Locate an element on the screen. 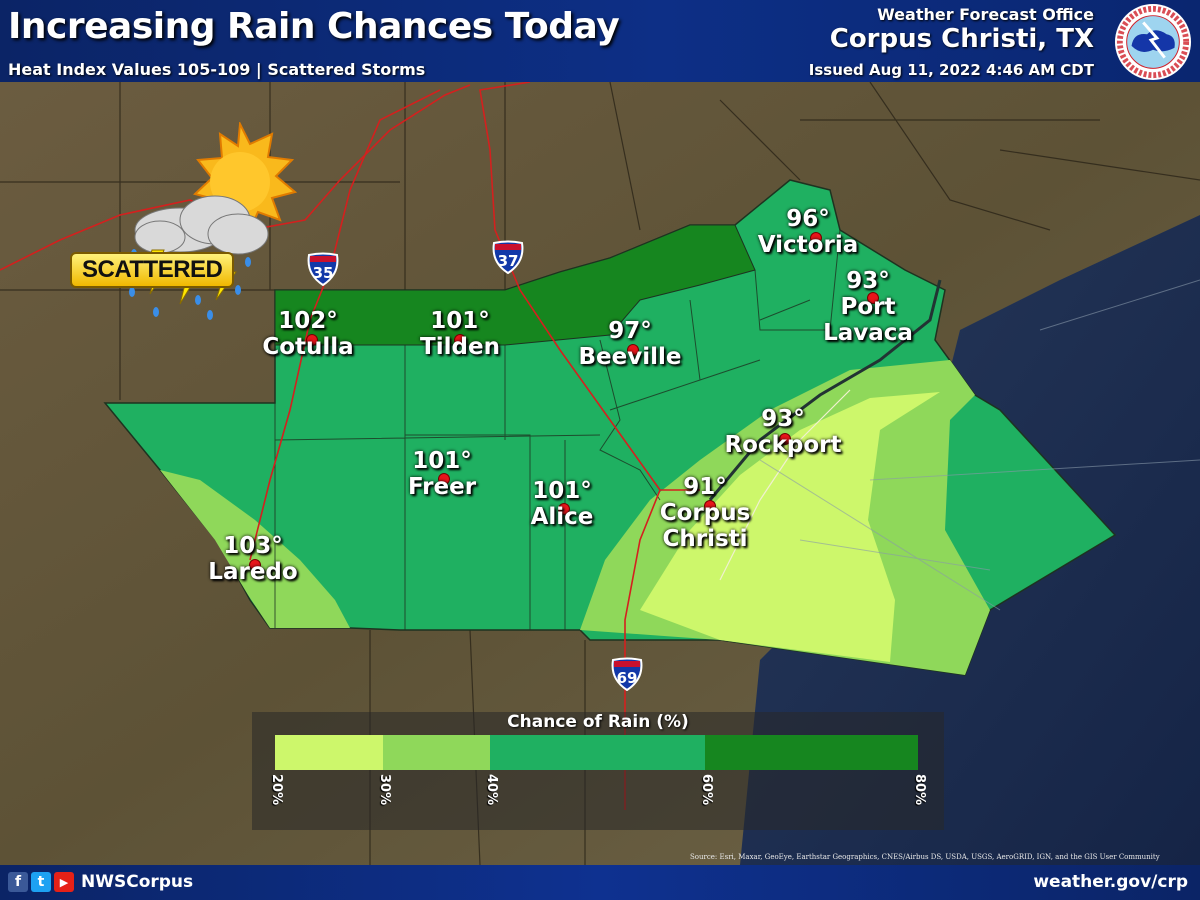 The width and height of the screenshot is (1200, 900). city-name: Alice is located at coordinates (562, 517).